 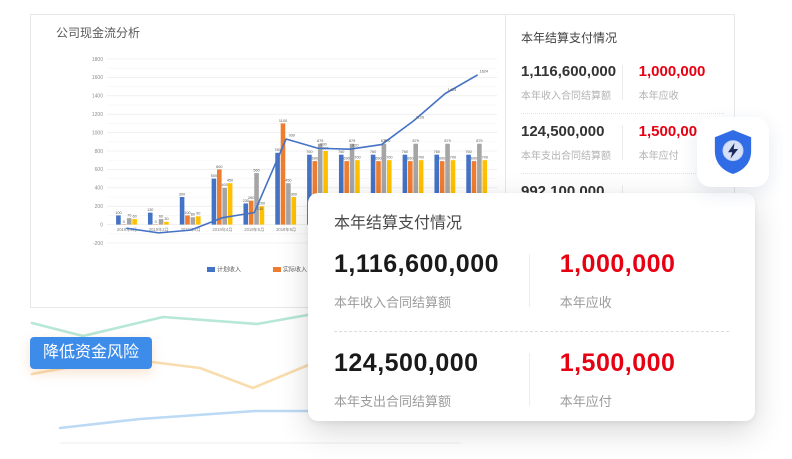 I want to click on stat-value-highlight: 1,500,000, so click(x=672, y=131).